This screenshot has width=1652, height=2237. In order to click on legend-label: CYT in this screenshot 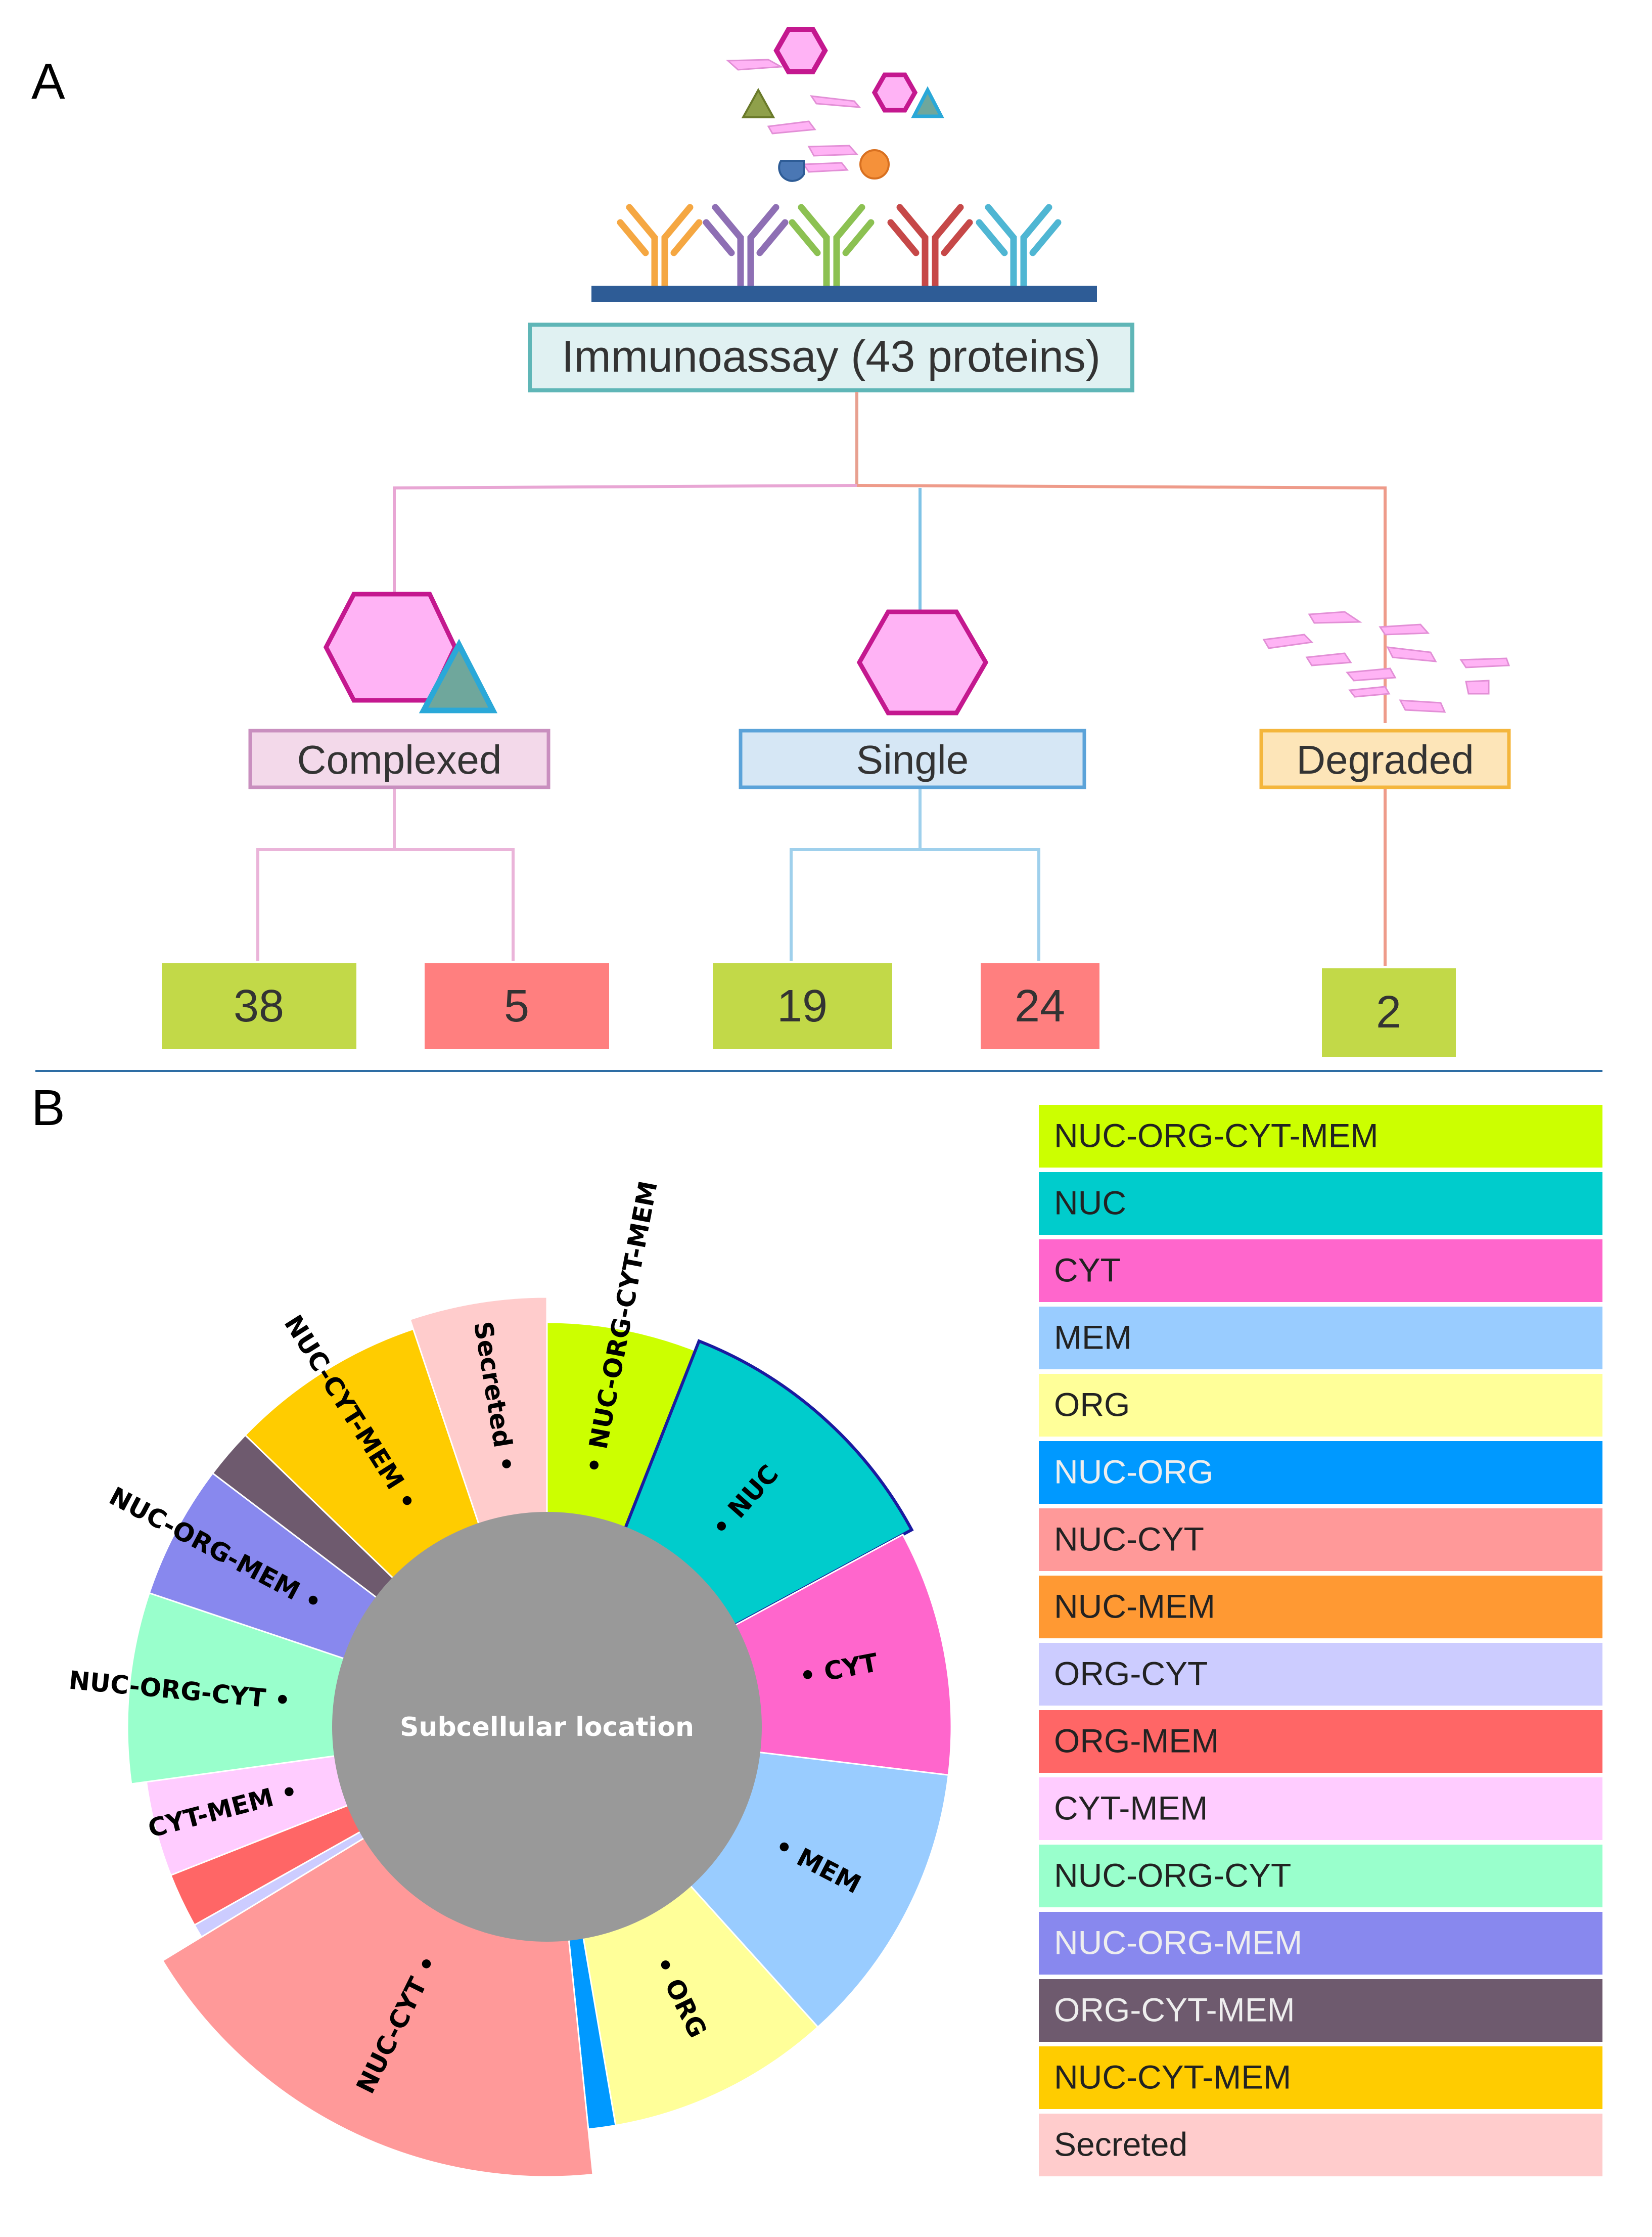, I will do `click(1087, 1269)`.